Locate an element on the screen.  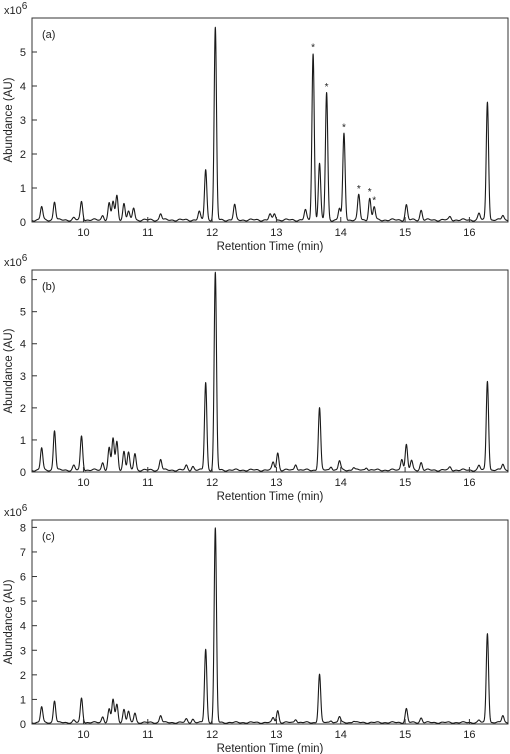
y-tick-label: 8 is located at coordinates (23, 528).